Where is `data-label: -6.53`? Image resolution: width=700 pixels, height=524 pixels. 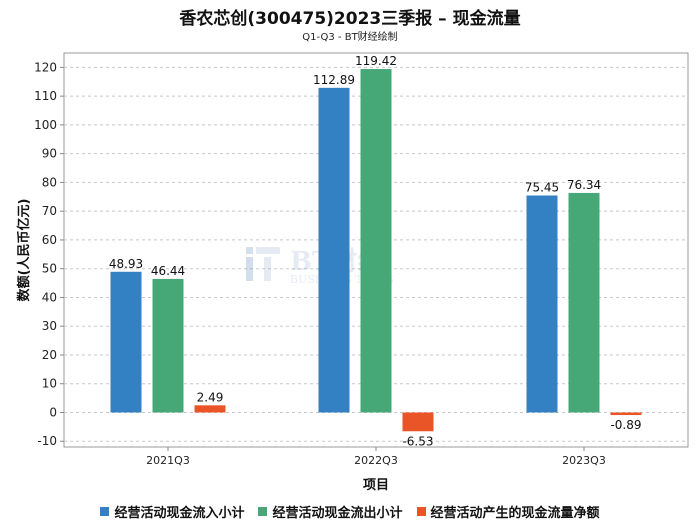 data-label: -6.53 is located at coordinates (417, 441).